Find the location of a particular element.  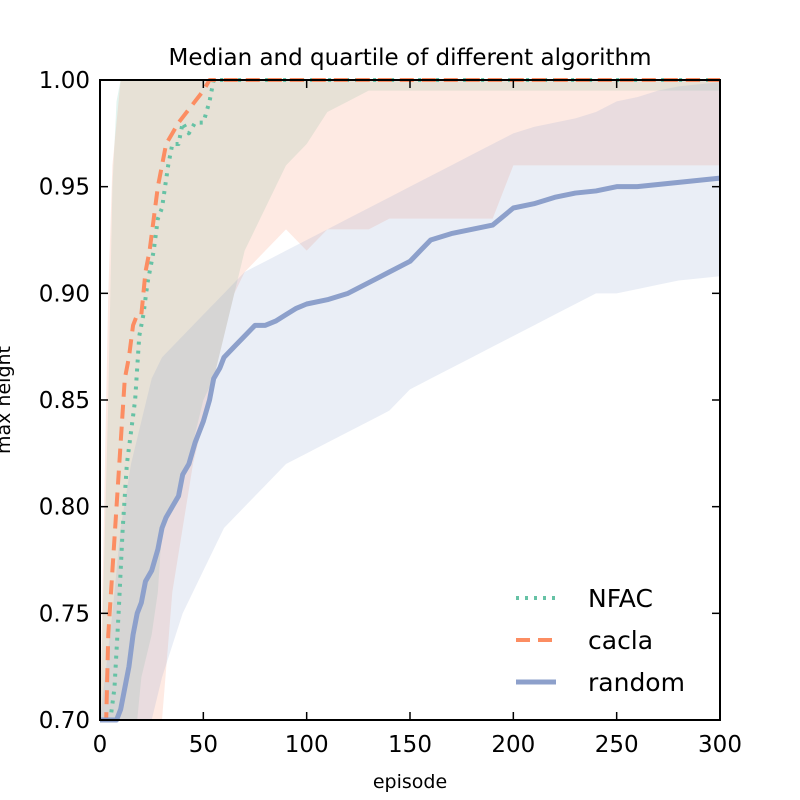

x-tick-label: 50 is located at coordinates (203, 745).